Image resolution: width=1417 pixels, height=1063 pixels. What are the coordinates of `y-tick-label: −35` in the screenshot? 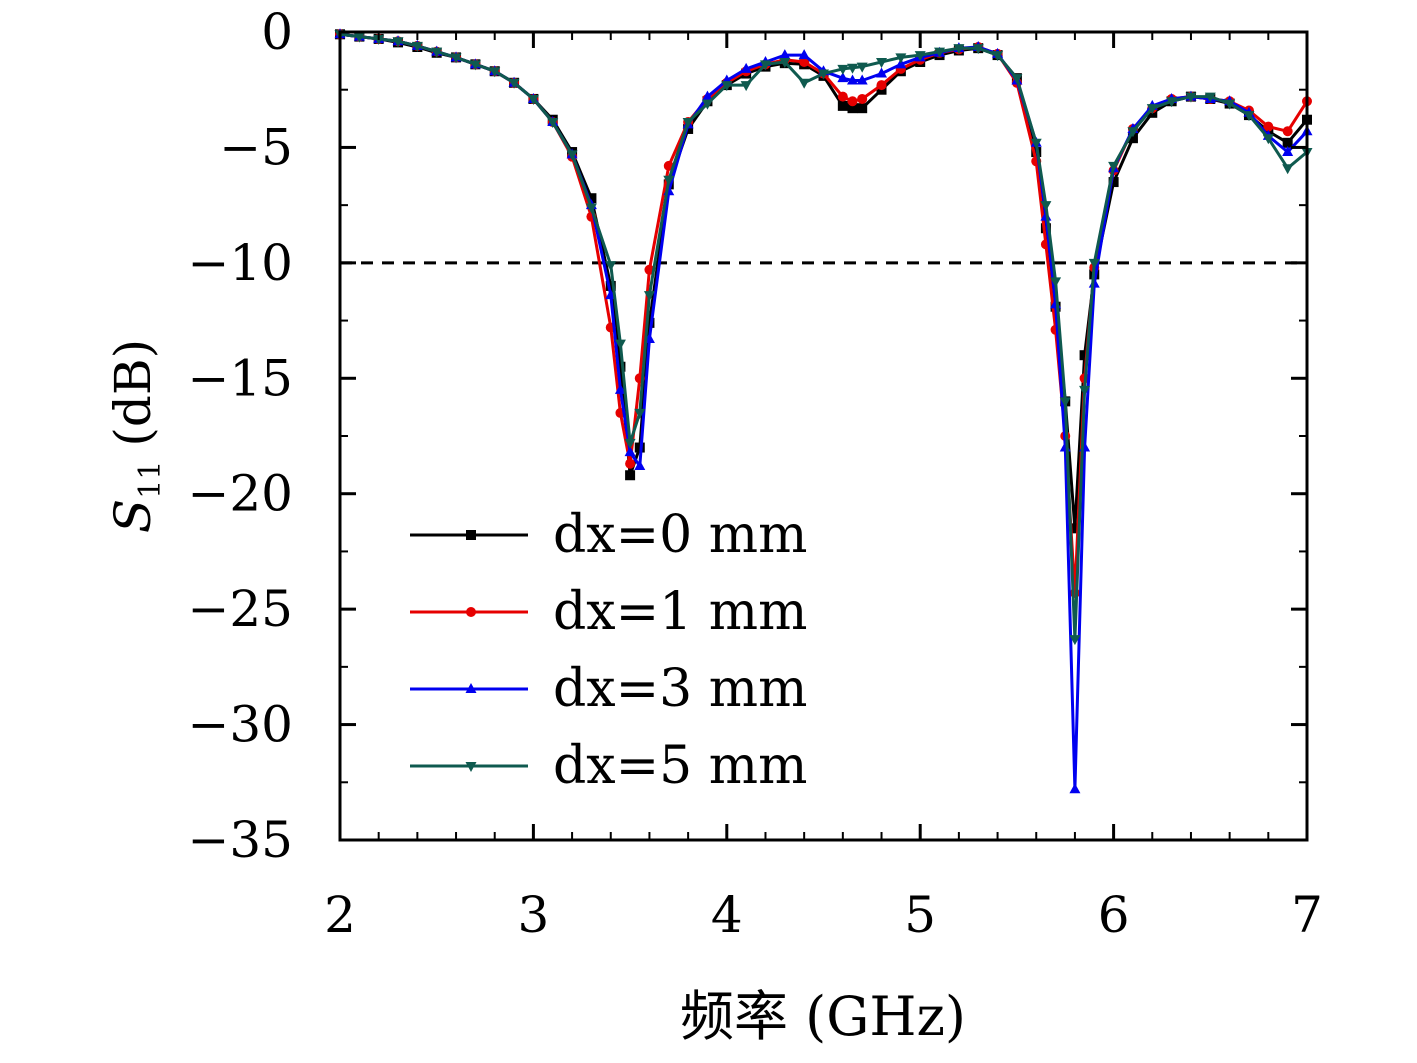 It's located at (240, 840).